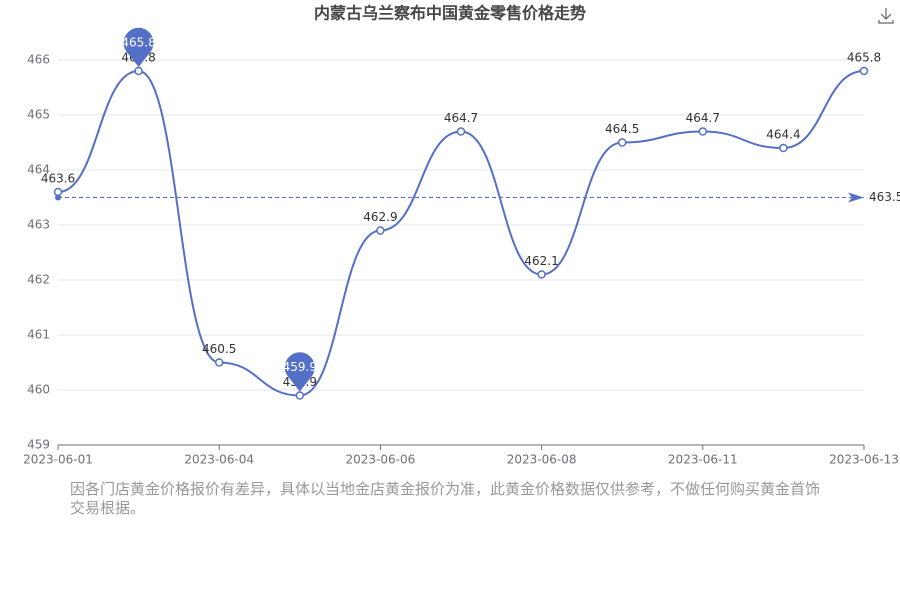 This screenshot has height=600, width=900. Describe the element at coordinates (864, 460) in the screenshot. I see `x-tick-label: 2023-06-13` at that location.